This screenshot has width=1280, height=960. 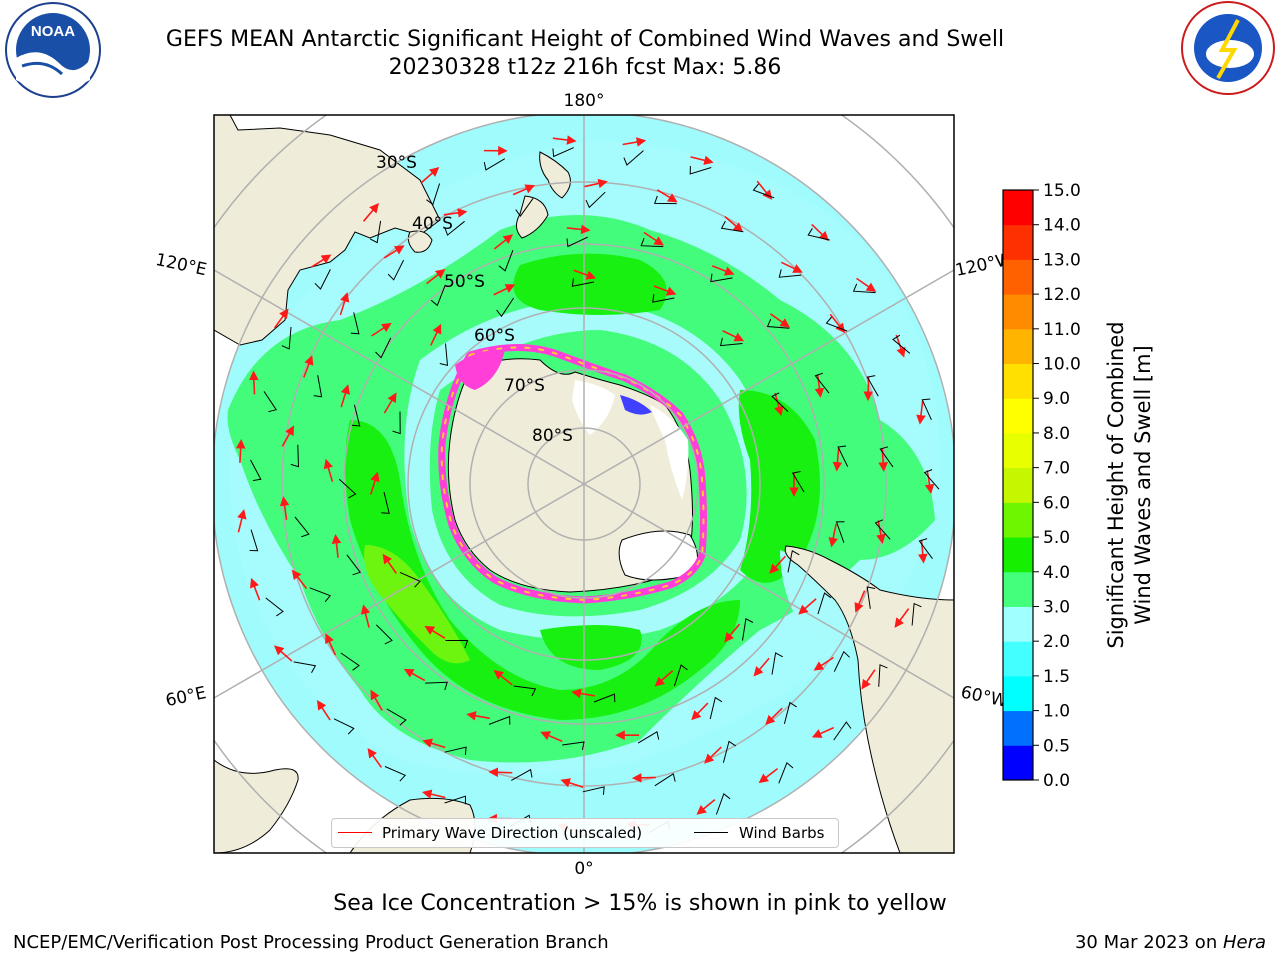 What do you see at coordinates (711, 832) in the screenshot?
I see `legend-barb-swatch` at bounding box center [711, 832].